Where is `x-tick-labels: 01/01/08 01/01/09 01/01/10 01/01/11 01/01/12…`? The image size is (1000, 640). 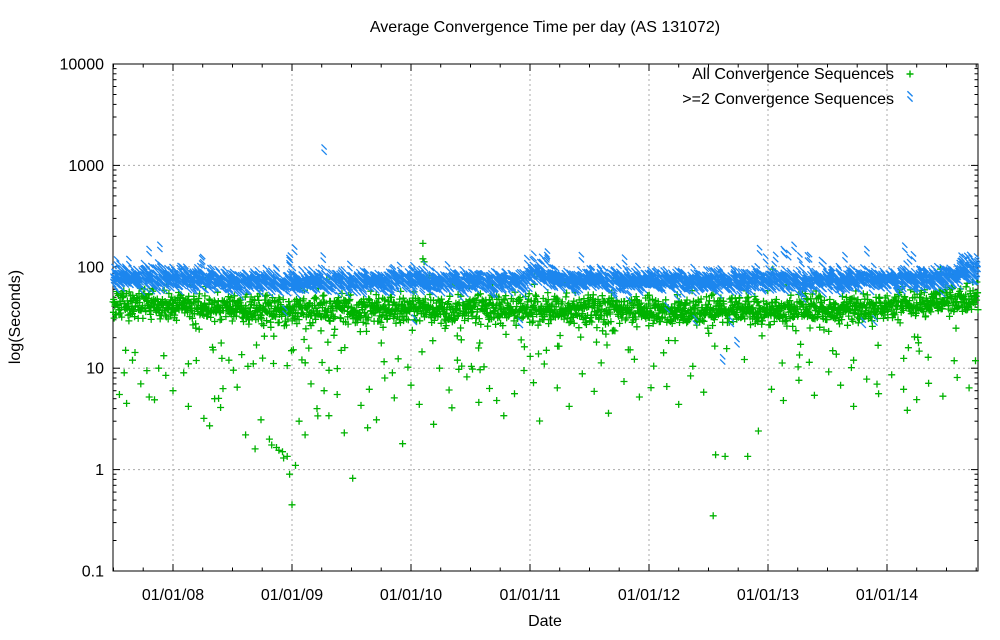 x-tick-labels: 01/01/08 01/01/09 01/01/10 01/01/11 01/01/12… is located at coordinates (530, 595).